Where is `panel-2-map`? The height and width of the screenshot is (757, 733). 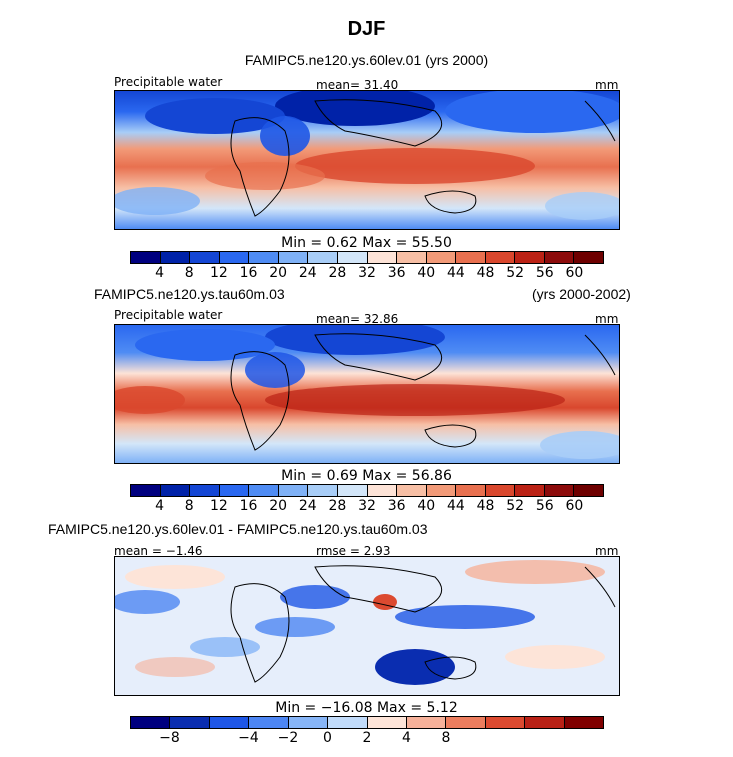 panel-2-map is located at coordinates (367, 394).